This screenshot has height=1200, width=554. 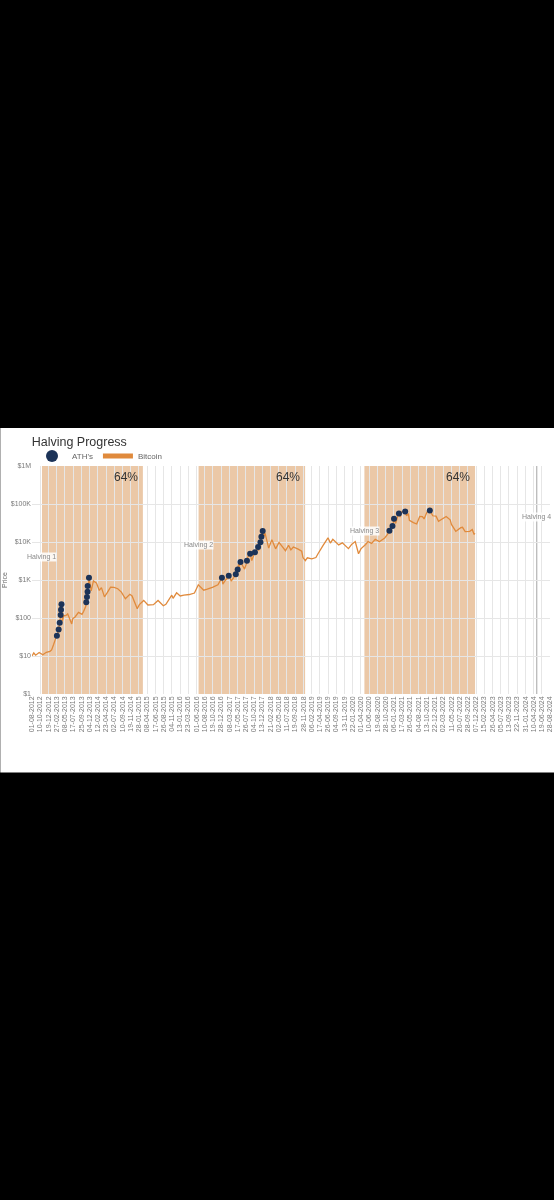 What do you see at coordinates (82, 457) in the screenshot?
I see `legend-label: ATH's` at bounding box center [82, 457].